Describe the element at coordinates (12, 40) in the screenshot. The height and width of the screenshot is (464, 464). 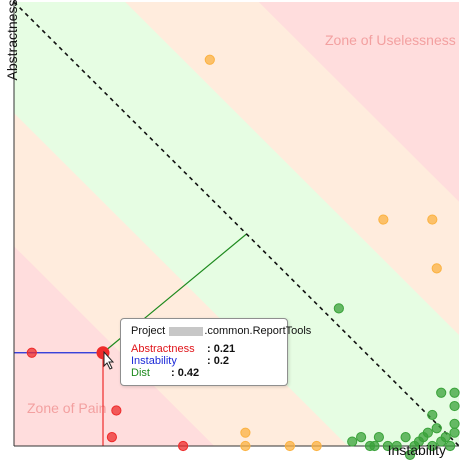
I see `y-axis-title: Abstractness` at that location.